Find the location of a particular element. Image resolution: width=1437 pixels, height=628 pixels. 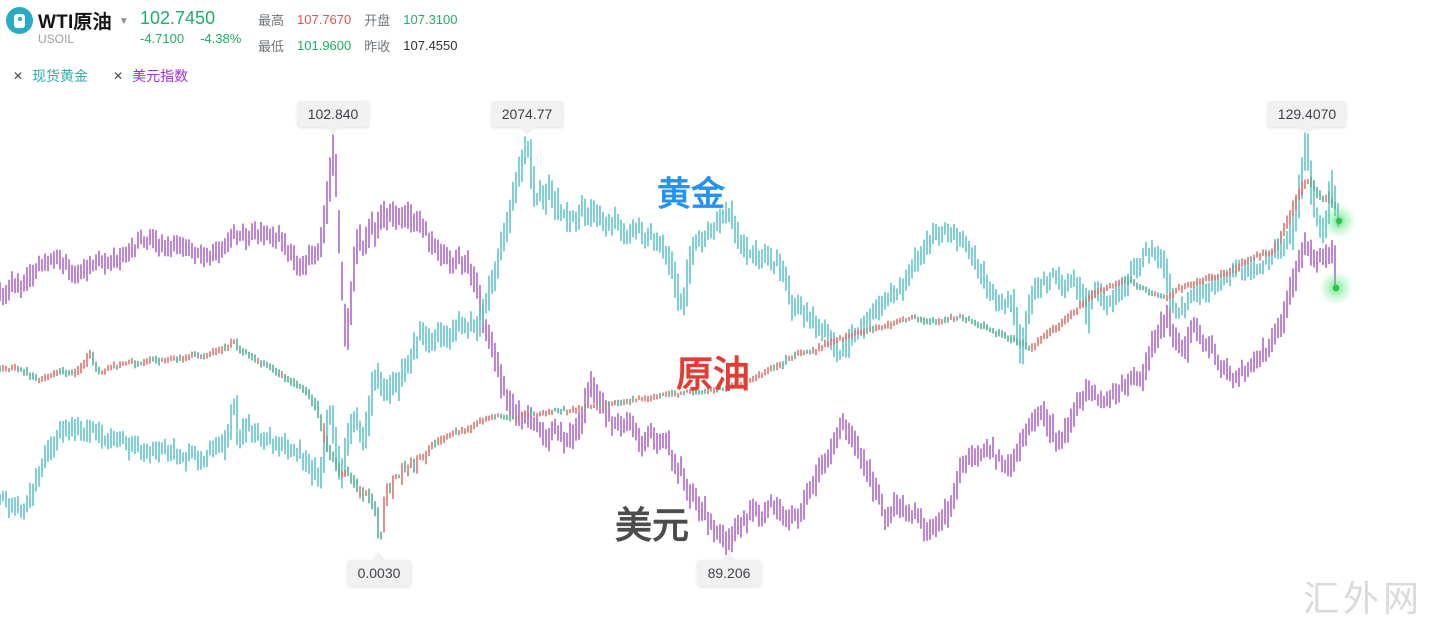

last-price: 102.7450 is located at coordinates (178, 18).